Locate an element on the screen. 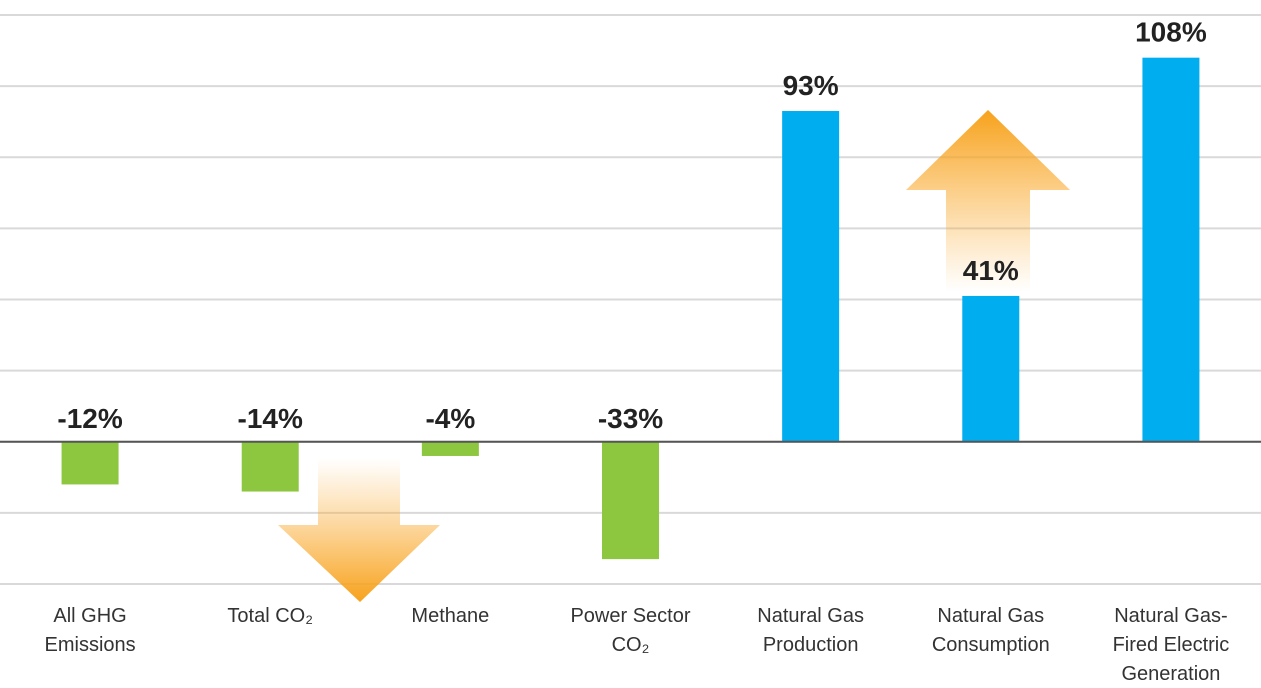 The width and height of the screenshot is (1261, 688). down-arrow is located at coordinates (359, 530).